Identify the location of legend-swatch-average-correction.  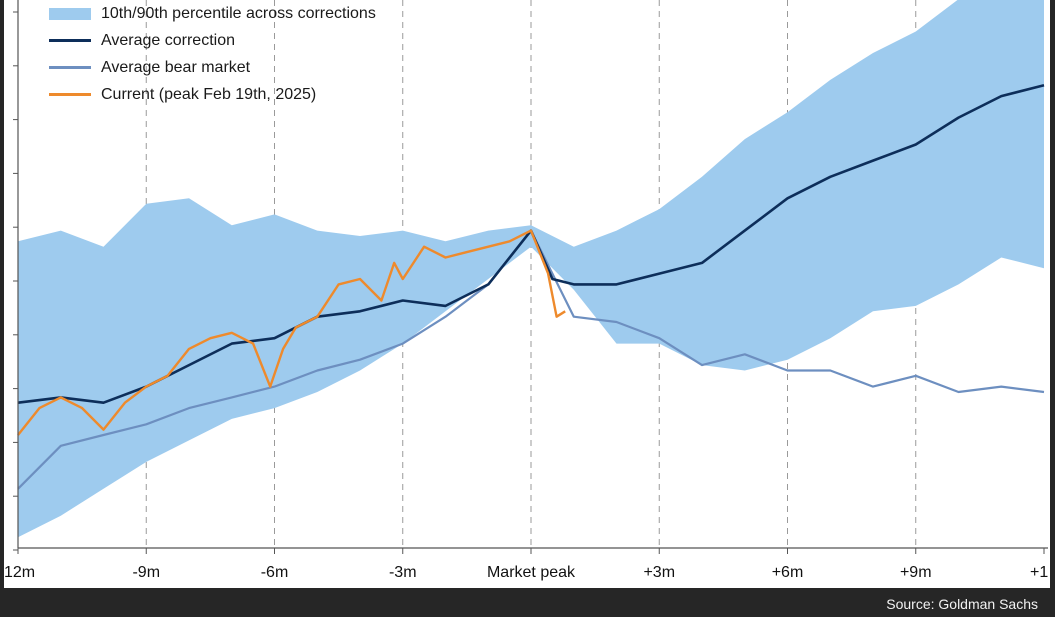
(70, 40).